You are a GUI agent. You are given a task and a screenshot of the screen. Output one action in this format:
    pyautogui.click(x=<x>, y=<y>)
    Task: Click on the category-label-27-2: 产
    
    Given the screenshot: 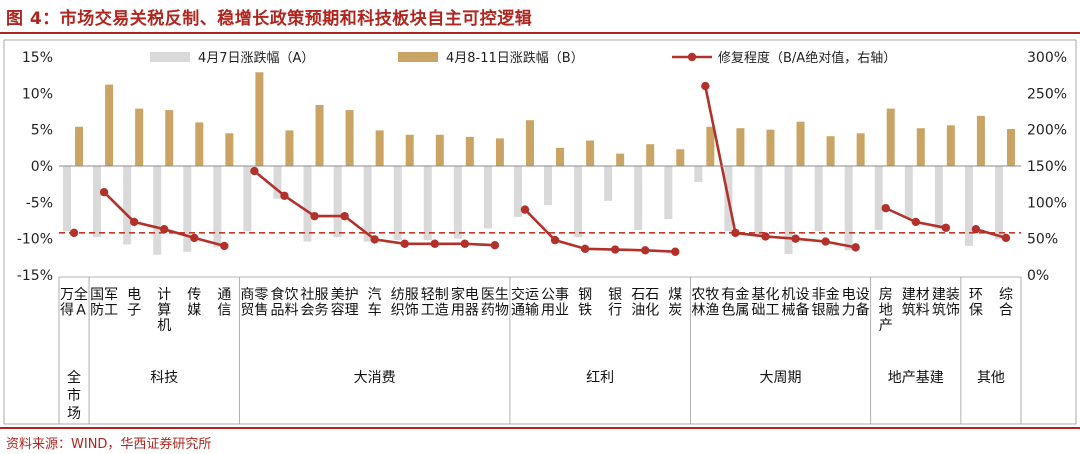 What is the action you would take?
    pyautogui.click(x=886, y=326)
    